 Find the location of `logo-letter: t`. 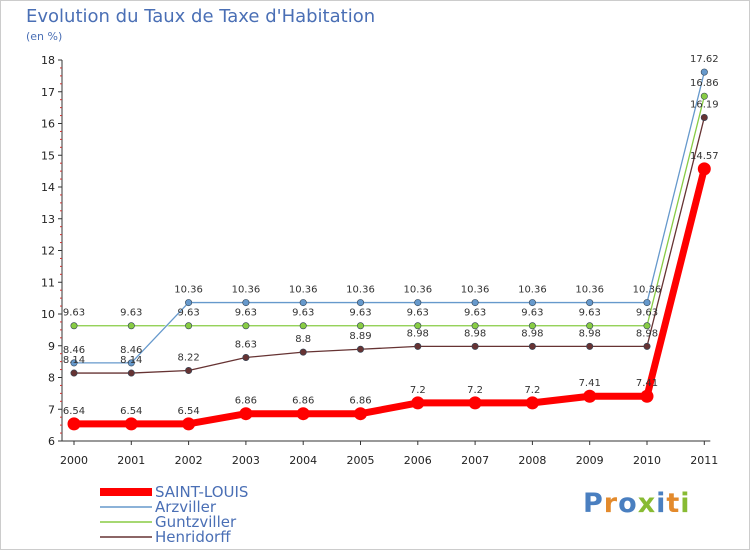

logo-letter: t is located at coordinates (673, 503).